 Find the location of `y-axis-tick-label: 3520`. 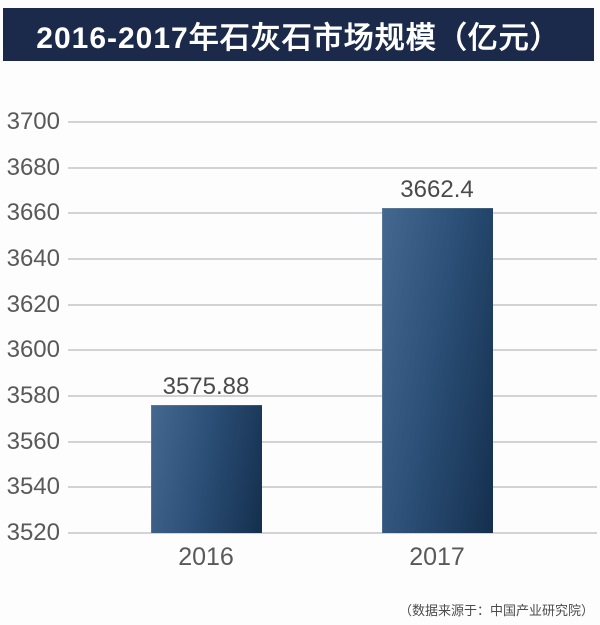

y-axis-tick-label: 3520 is located at coordinates (33, 532).